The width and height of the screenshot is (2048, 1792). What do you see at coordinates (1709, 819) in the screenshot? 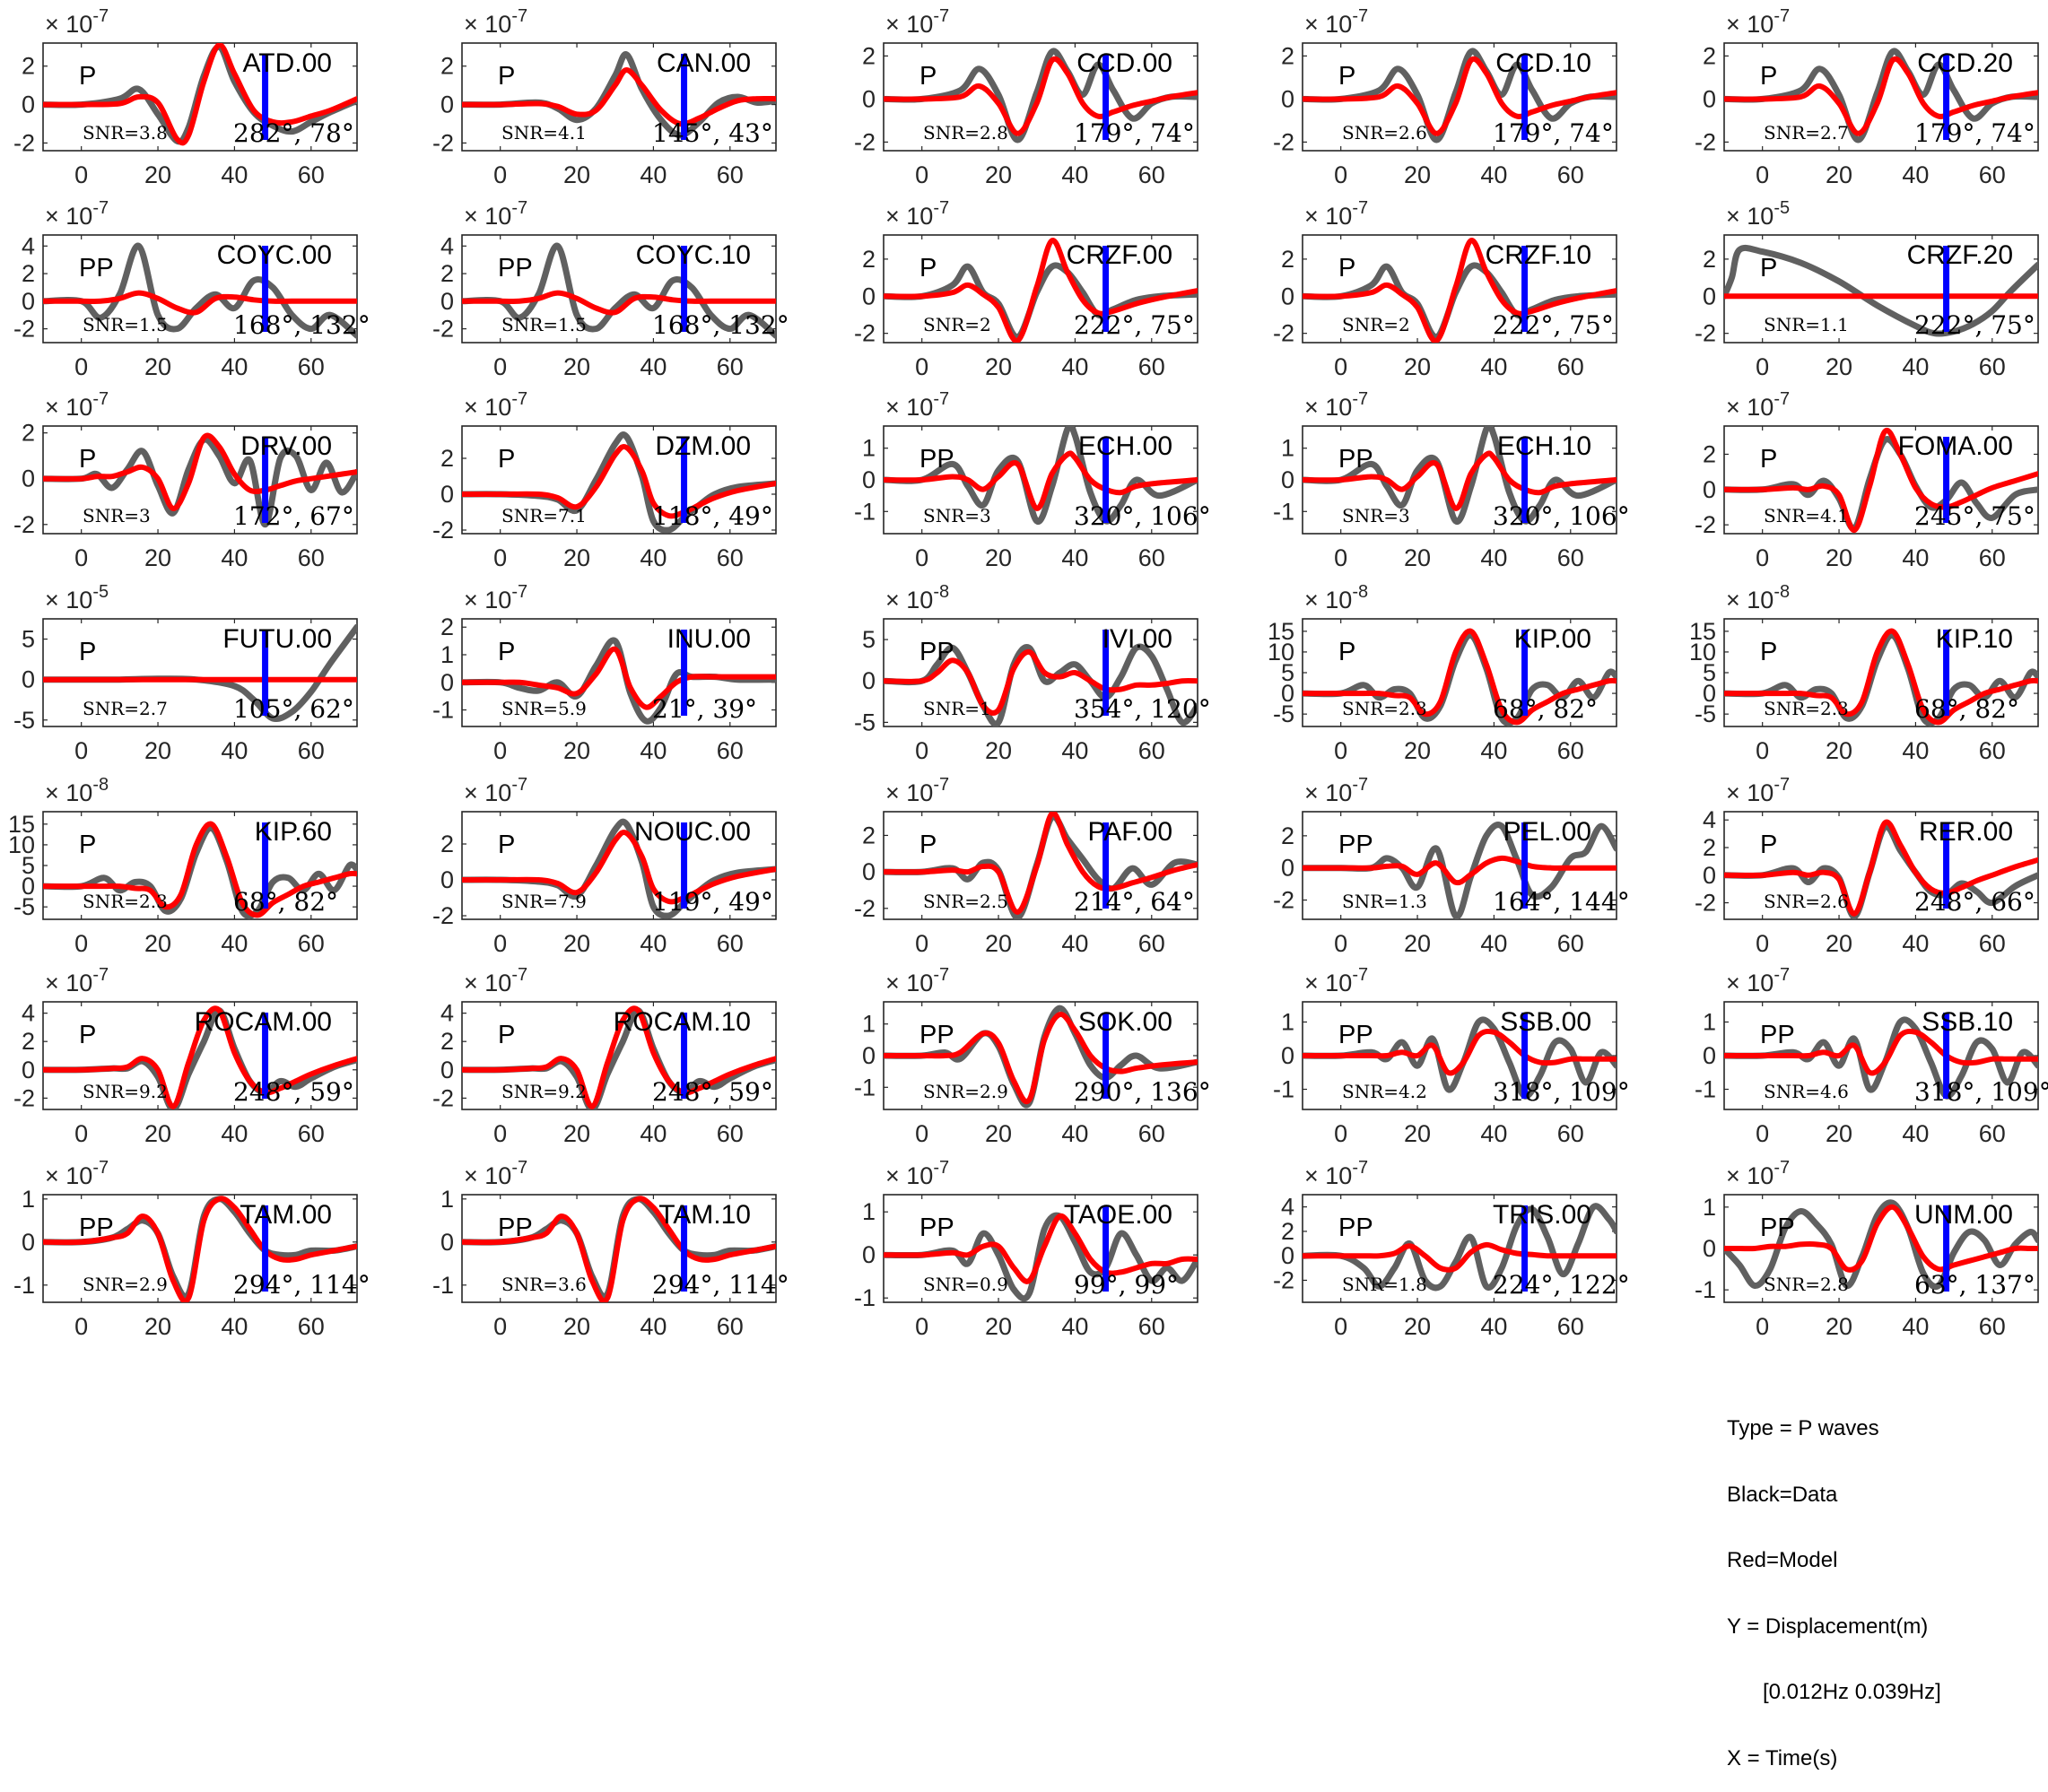
I see `y-tick-label: 4` at bounding box center [1709, 819].